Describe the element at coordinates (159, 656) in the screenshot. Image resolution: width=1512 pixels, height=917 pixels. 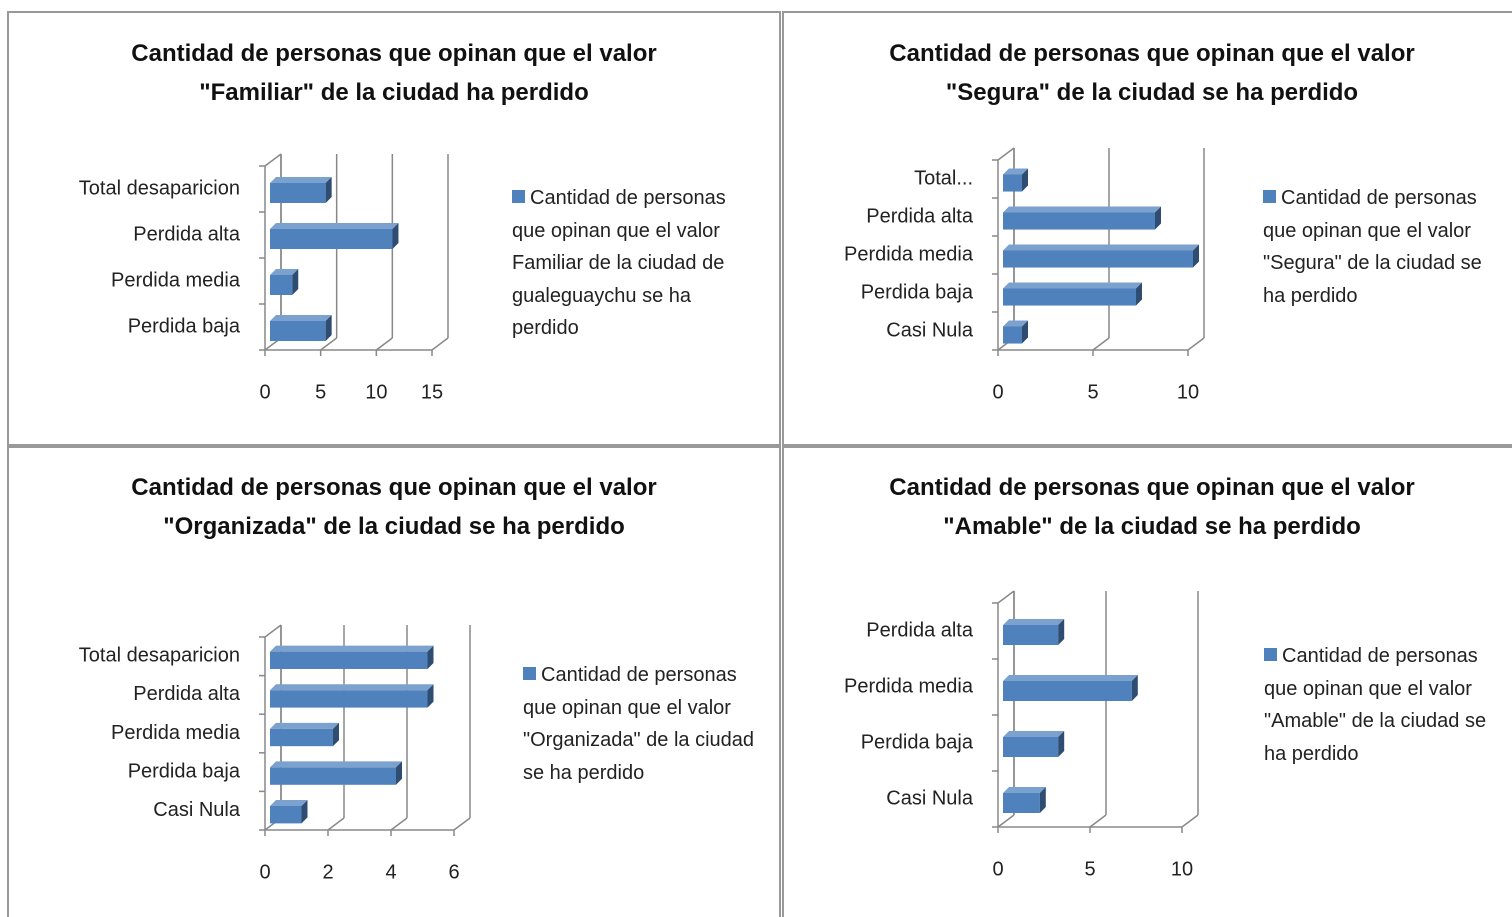
I see `y-tick-label: Total desaparicion` at that location.